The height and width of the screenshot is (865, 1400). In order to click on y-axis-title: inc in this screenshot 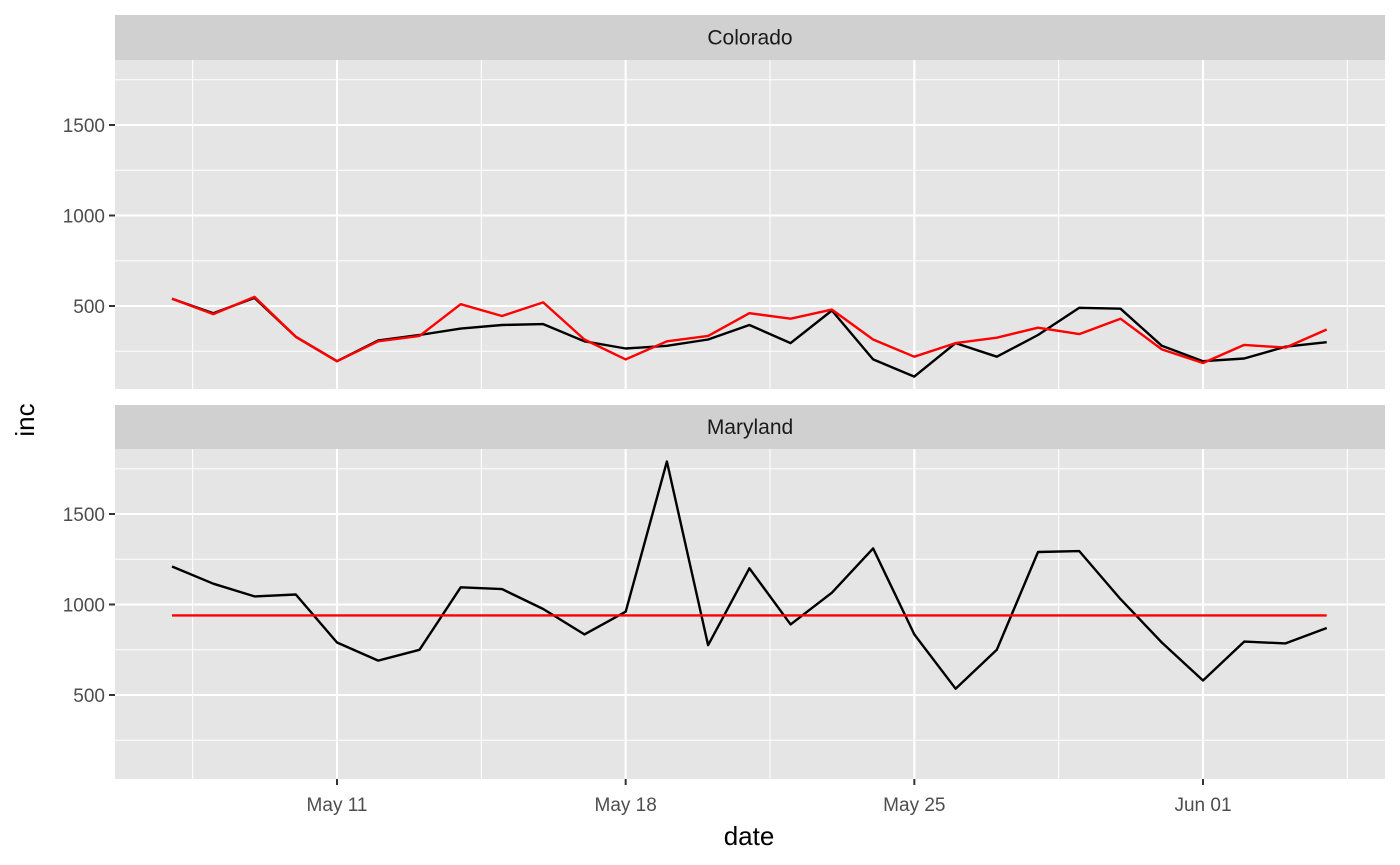, I will do `click(25, 419)`.